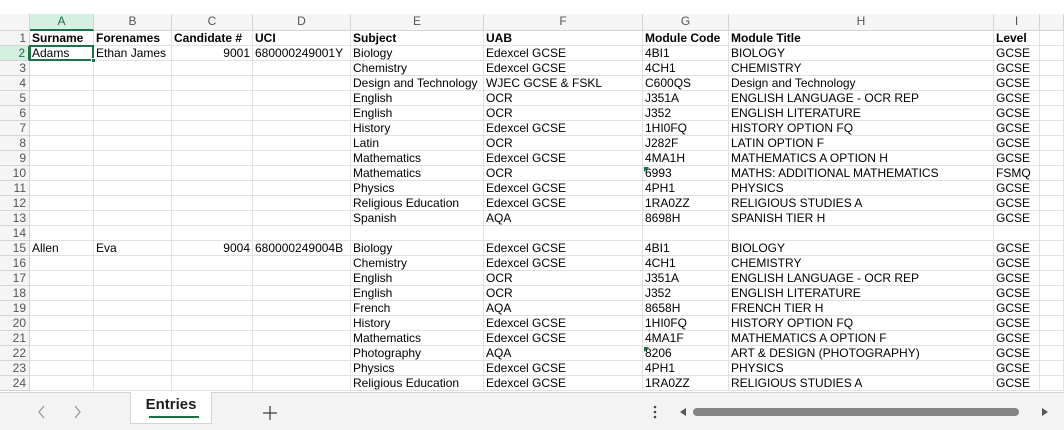  Describe the element at coordinates (133, 22) in the screenshot. I see `column-header: B` at that location.